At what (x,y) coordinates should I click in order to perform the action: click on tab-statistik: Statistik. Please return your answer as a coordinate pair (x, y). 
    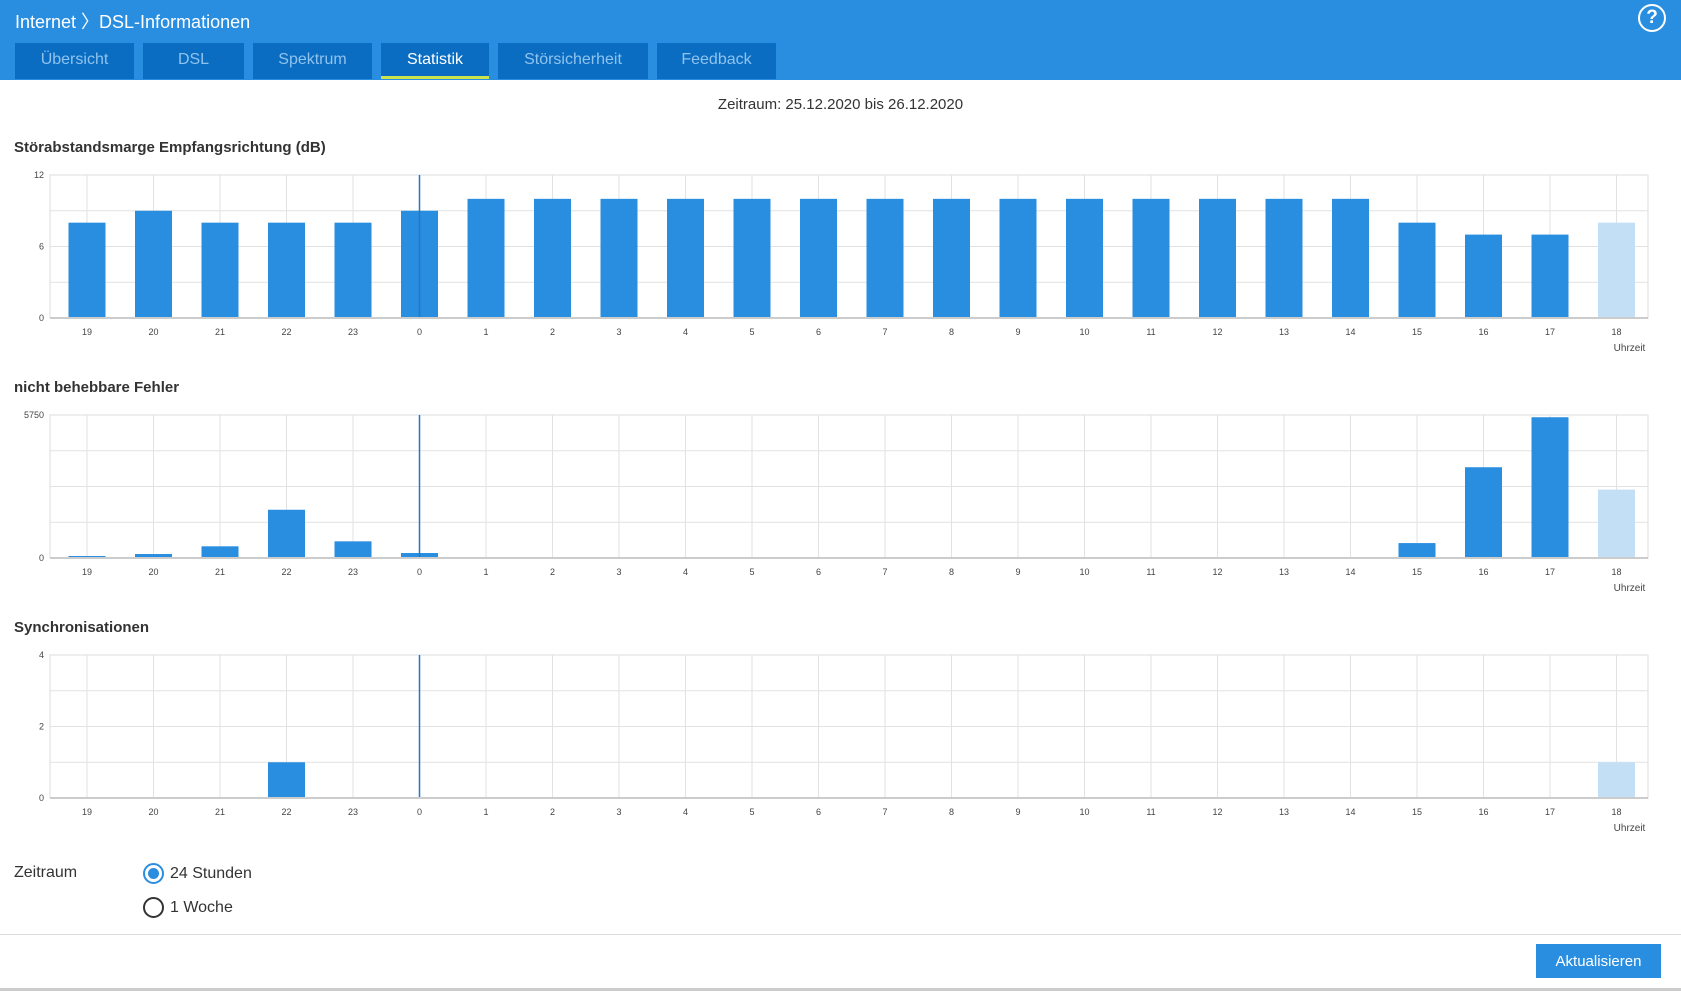
    Looking at the image, I should click on (435, 61).